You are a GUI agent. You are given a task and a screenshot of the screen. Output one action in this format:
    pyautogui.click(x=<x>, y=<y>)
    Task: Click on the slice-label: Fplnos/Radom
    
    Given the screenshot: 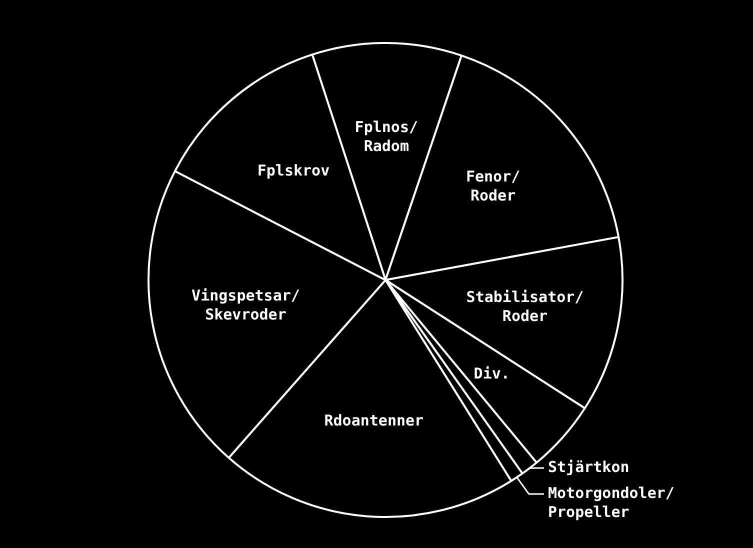 What is the action you would take?
    pyautogui.click(x=386, y=137)
    